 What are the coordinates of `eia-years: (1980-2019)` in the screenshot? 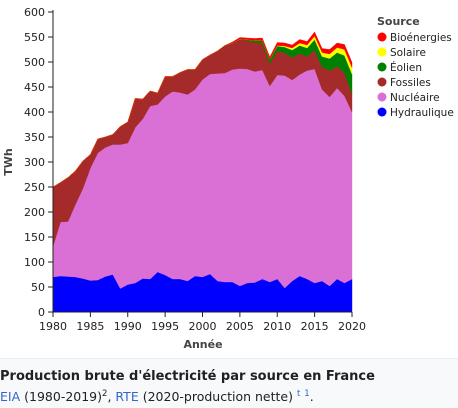 It's located at (63, 397).